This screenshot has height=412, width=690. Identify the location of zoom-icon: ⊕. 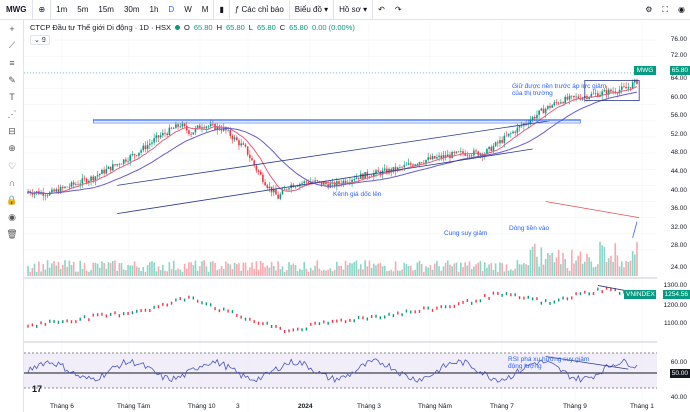
(12, 148).